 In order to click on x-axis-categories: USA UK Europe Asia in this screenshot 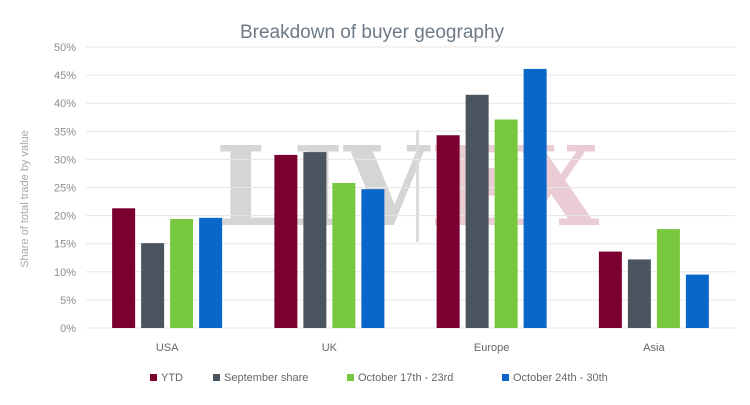, I will do `click(411, 348)`.